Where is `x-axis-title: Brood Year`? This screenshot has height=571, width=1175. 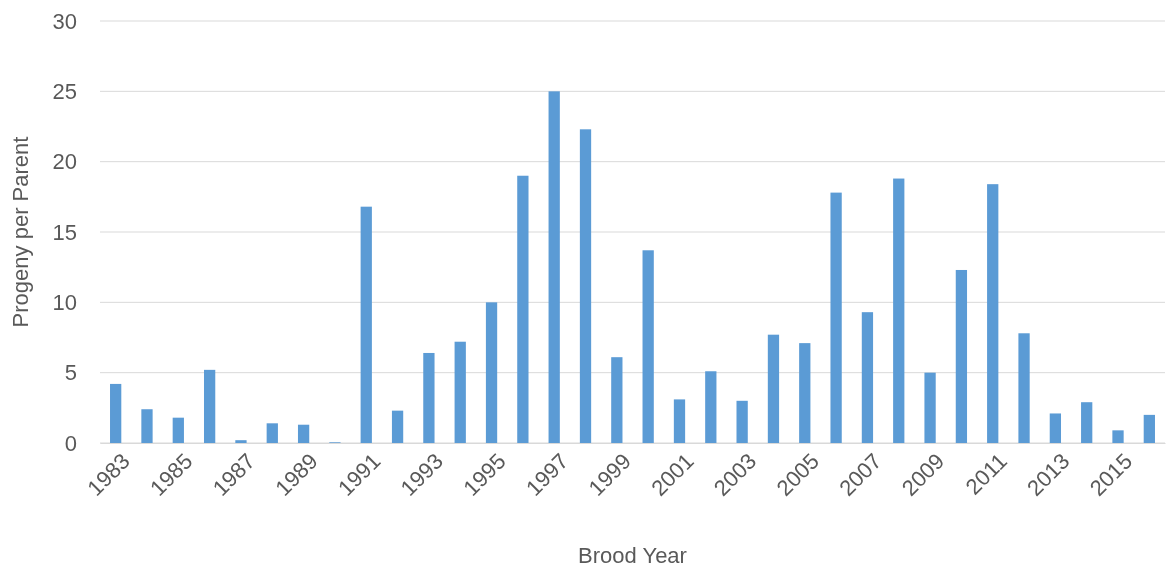
x-axis-title: Brood Year is located at coordinates (632, 555).